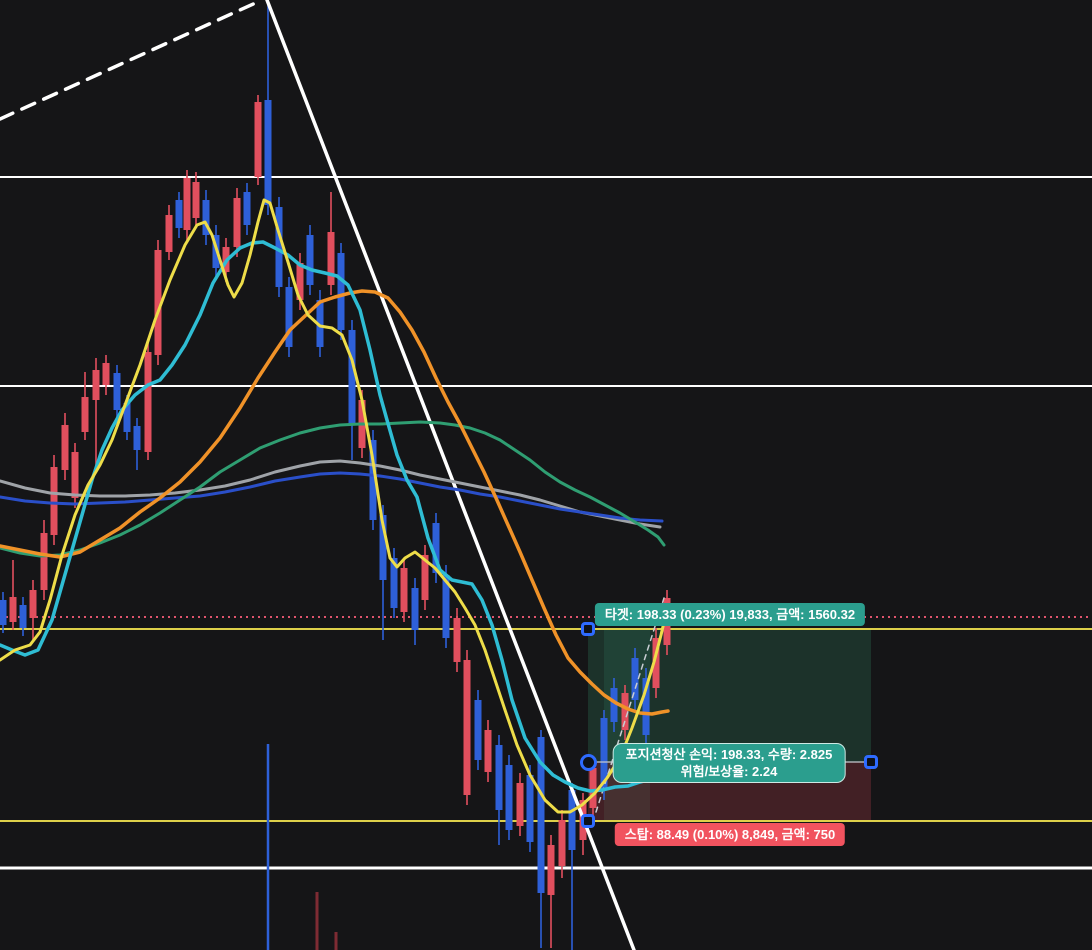  Describe the element at coordinates (729, 754) in the screenshot. I see `position-pnl-line1: 포지션청산 손익: 198.33, 수량: 2.825` at that location.